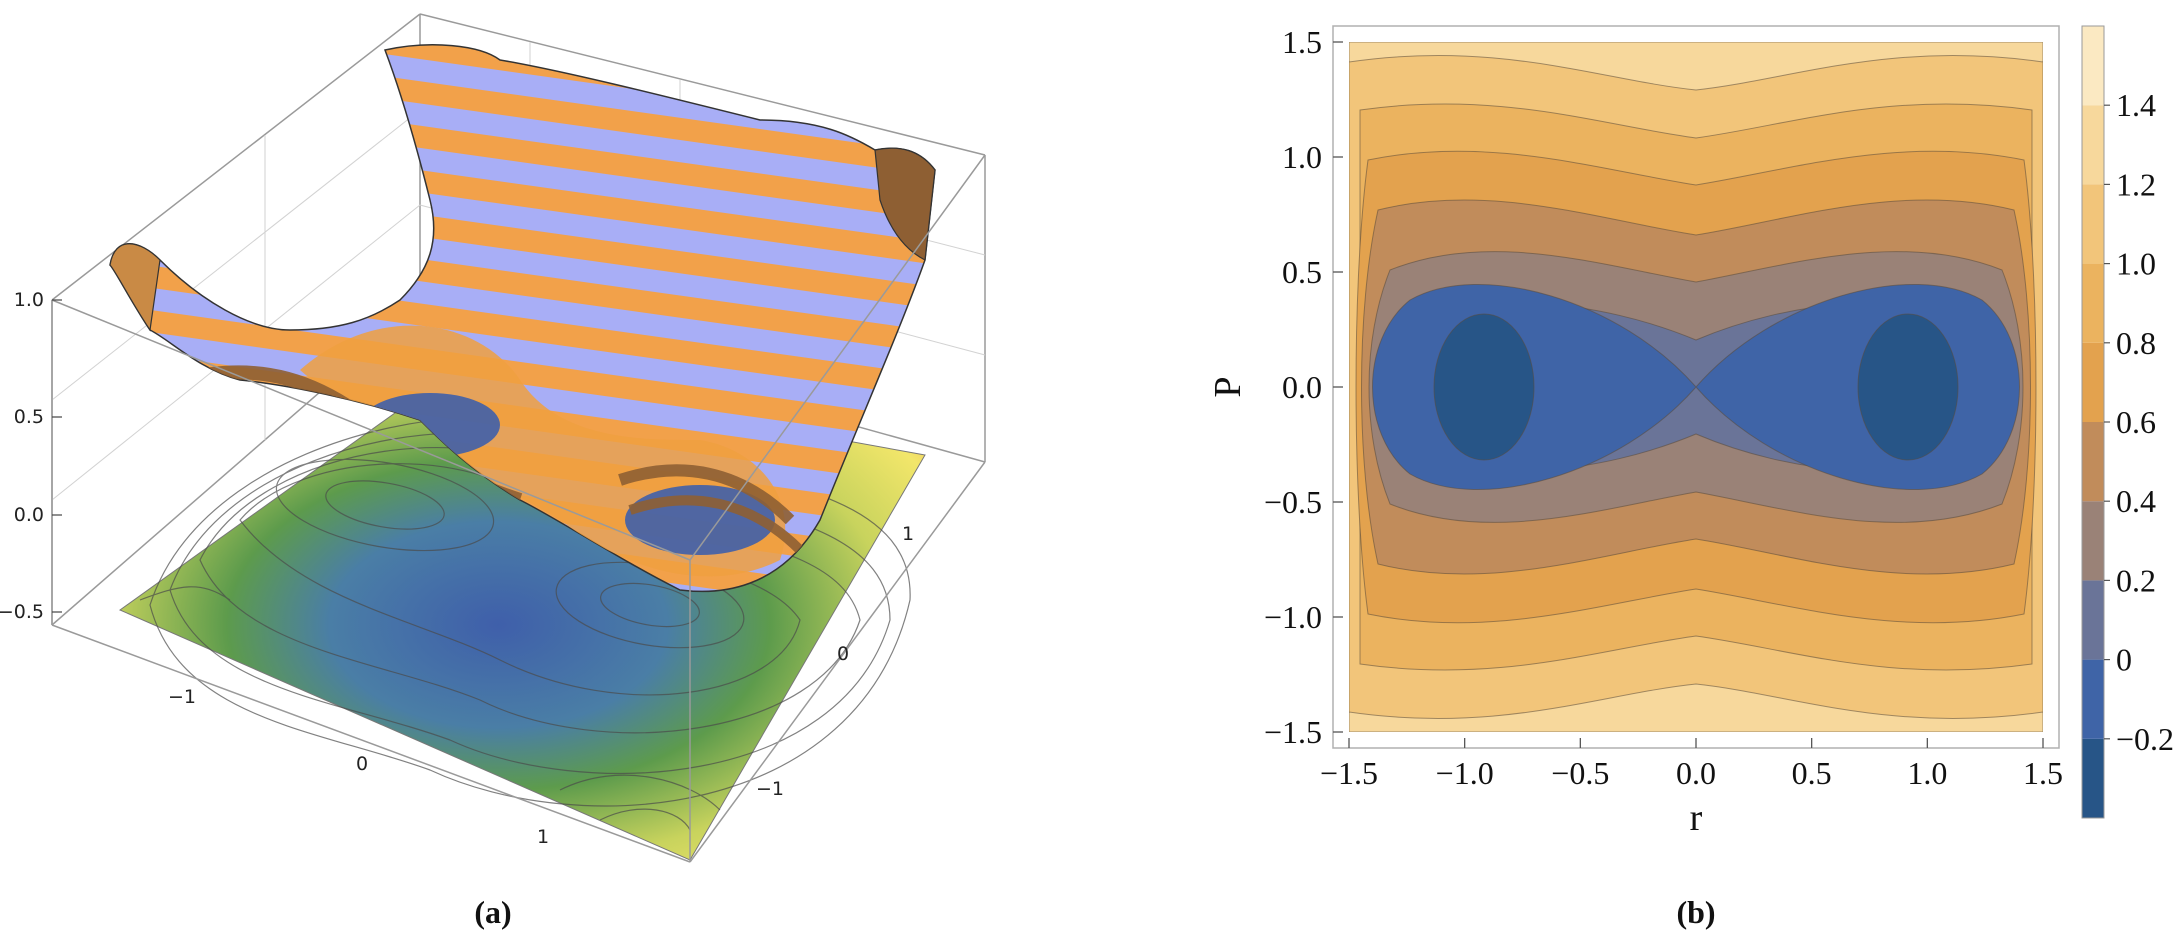 This screenshot has width=2184, height=935. Describe the element at coordinates (1293, 502) in the screenshot. I see `y-tick-label: −0.5` at that location.